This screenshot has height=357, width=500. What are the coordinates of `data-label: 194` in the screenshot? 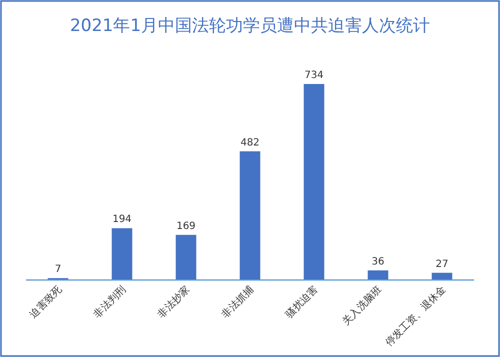 It's located at (122, 220).